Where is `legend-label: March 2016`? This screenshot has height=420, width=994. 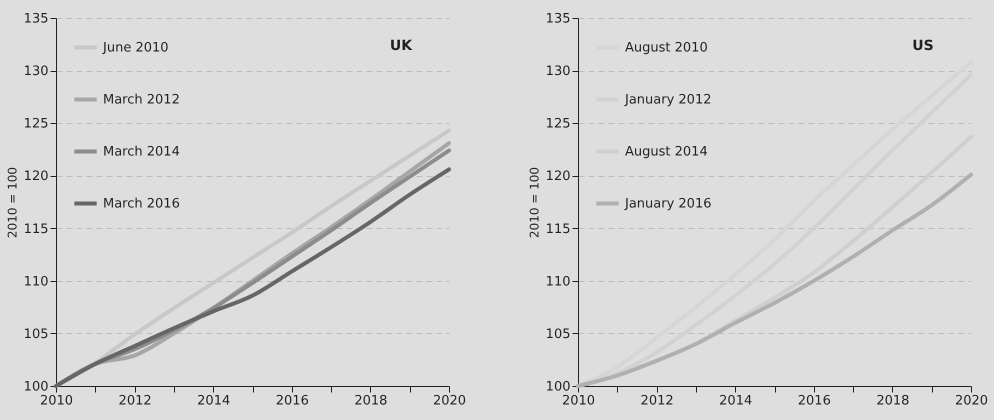
legend-label: March 2016 is located at coordinates (141, 204).